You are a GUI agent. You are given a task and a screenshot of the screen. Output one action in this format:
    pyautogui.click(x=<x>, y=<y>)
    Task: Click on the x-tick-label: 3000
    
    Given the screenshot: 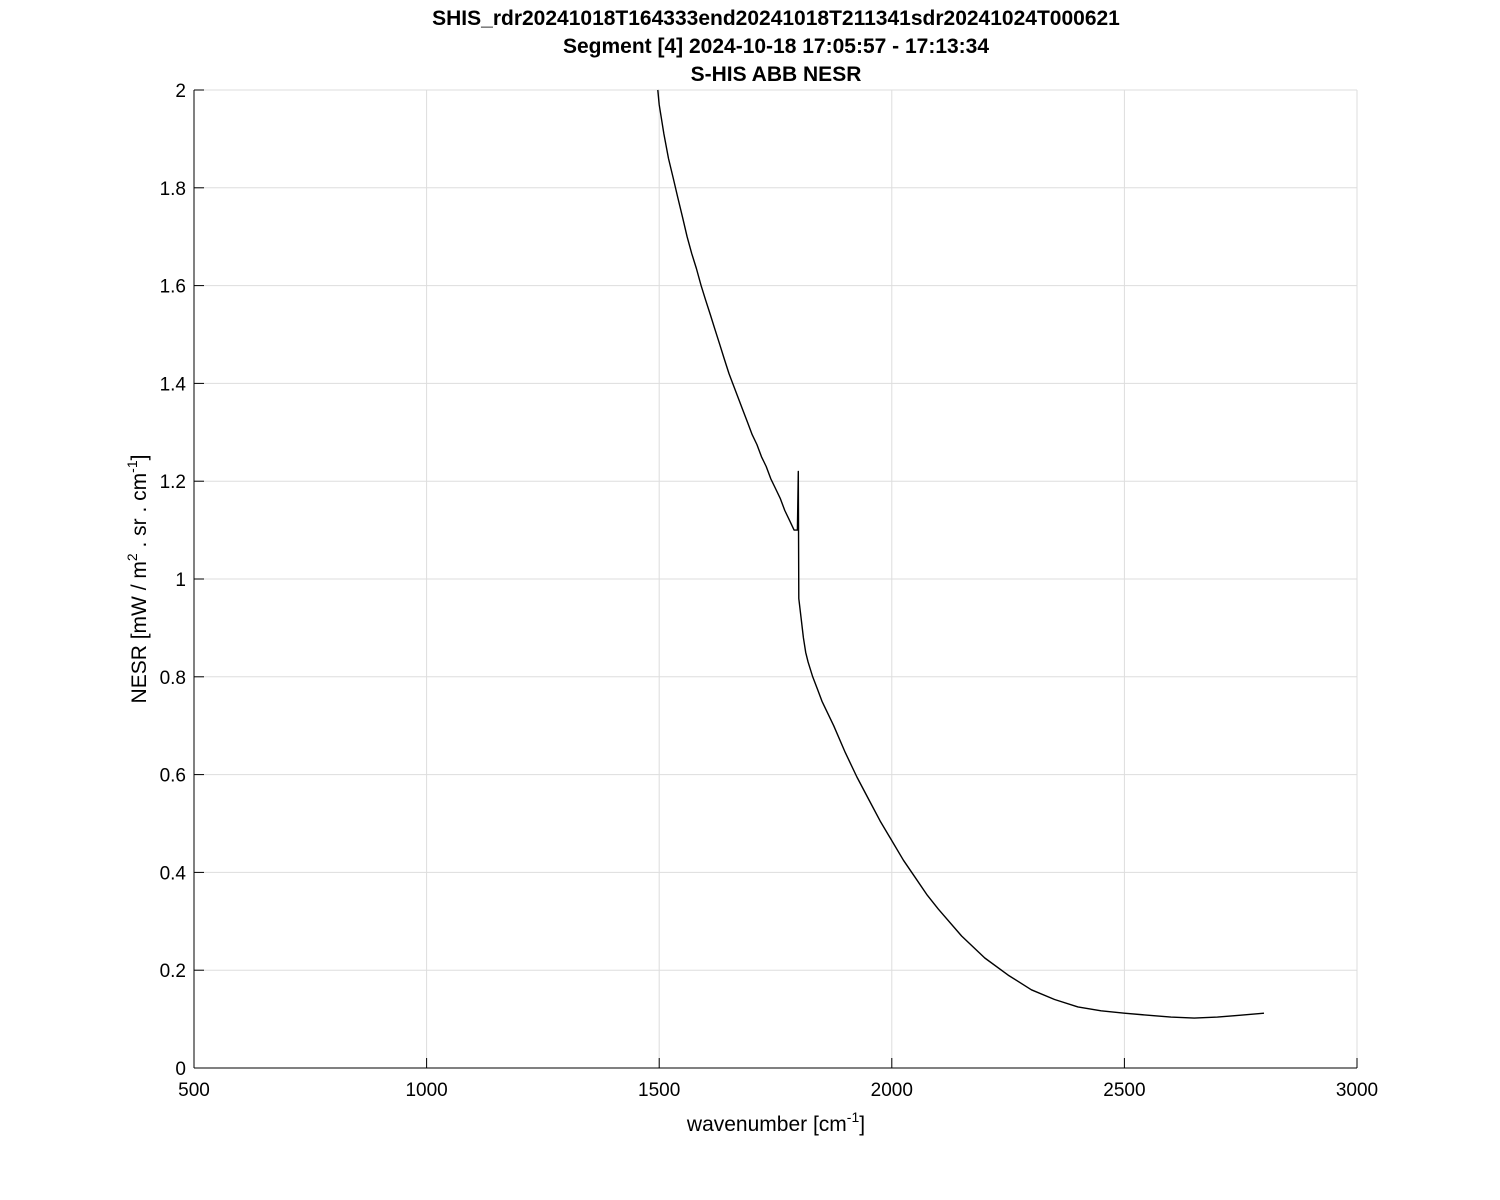 What is the action you would take?
    pyautogui.click(x=1357, y=1090)
    